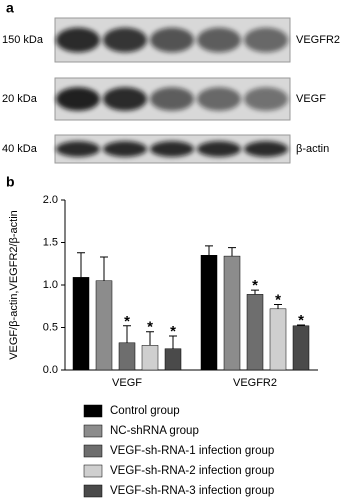  Describe the element at coordinates (50, 327) in the screenshot. I see `y-tick-label: 0.5` at that location.